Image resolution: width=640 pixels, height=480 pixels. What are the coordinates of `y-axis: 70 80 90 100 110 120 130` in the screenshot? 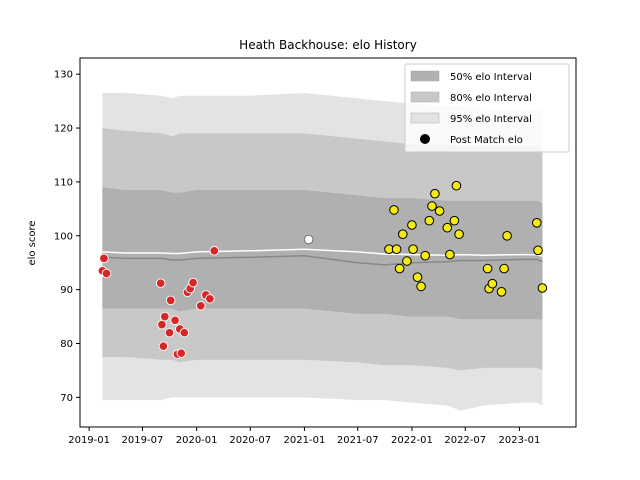 It's located at (67, 237).